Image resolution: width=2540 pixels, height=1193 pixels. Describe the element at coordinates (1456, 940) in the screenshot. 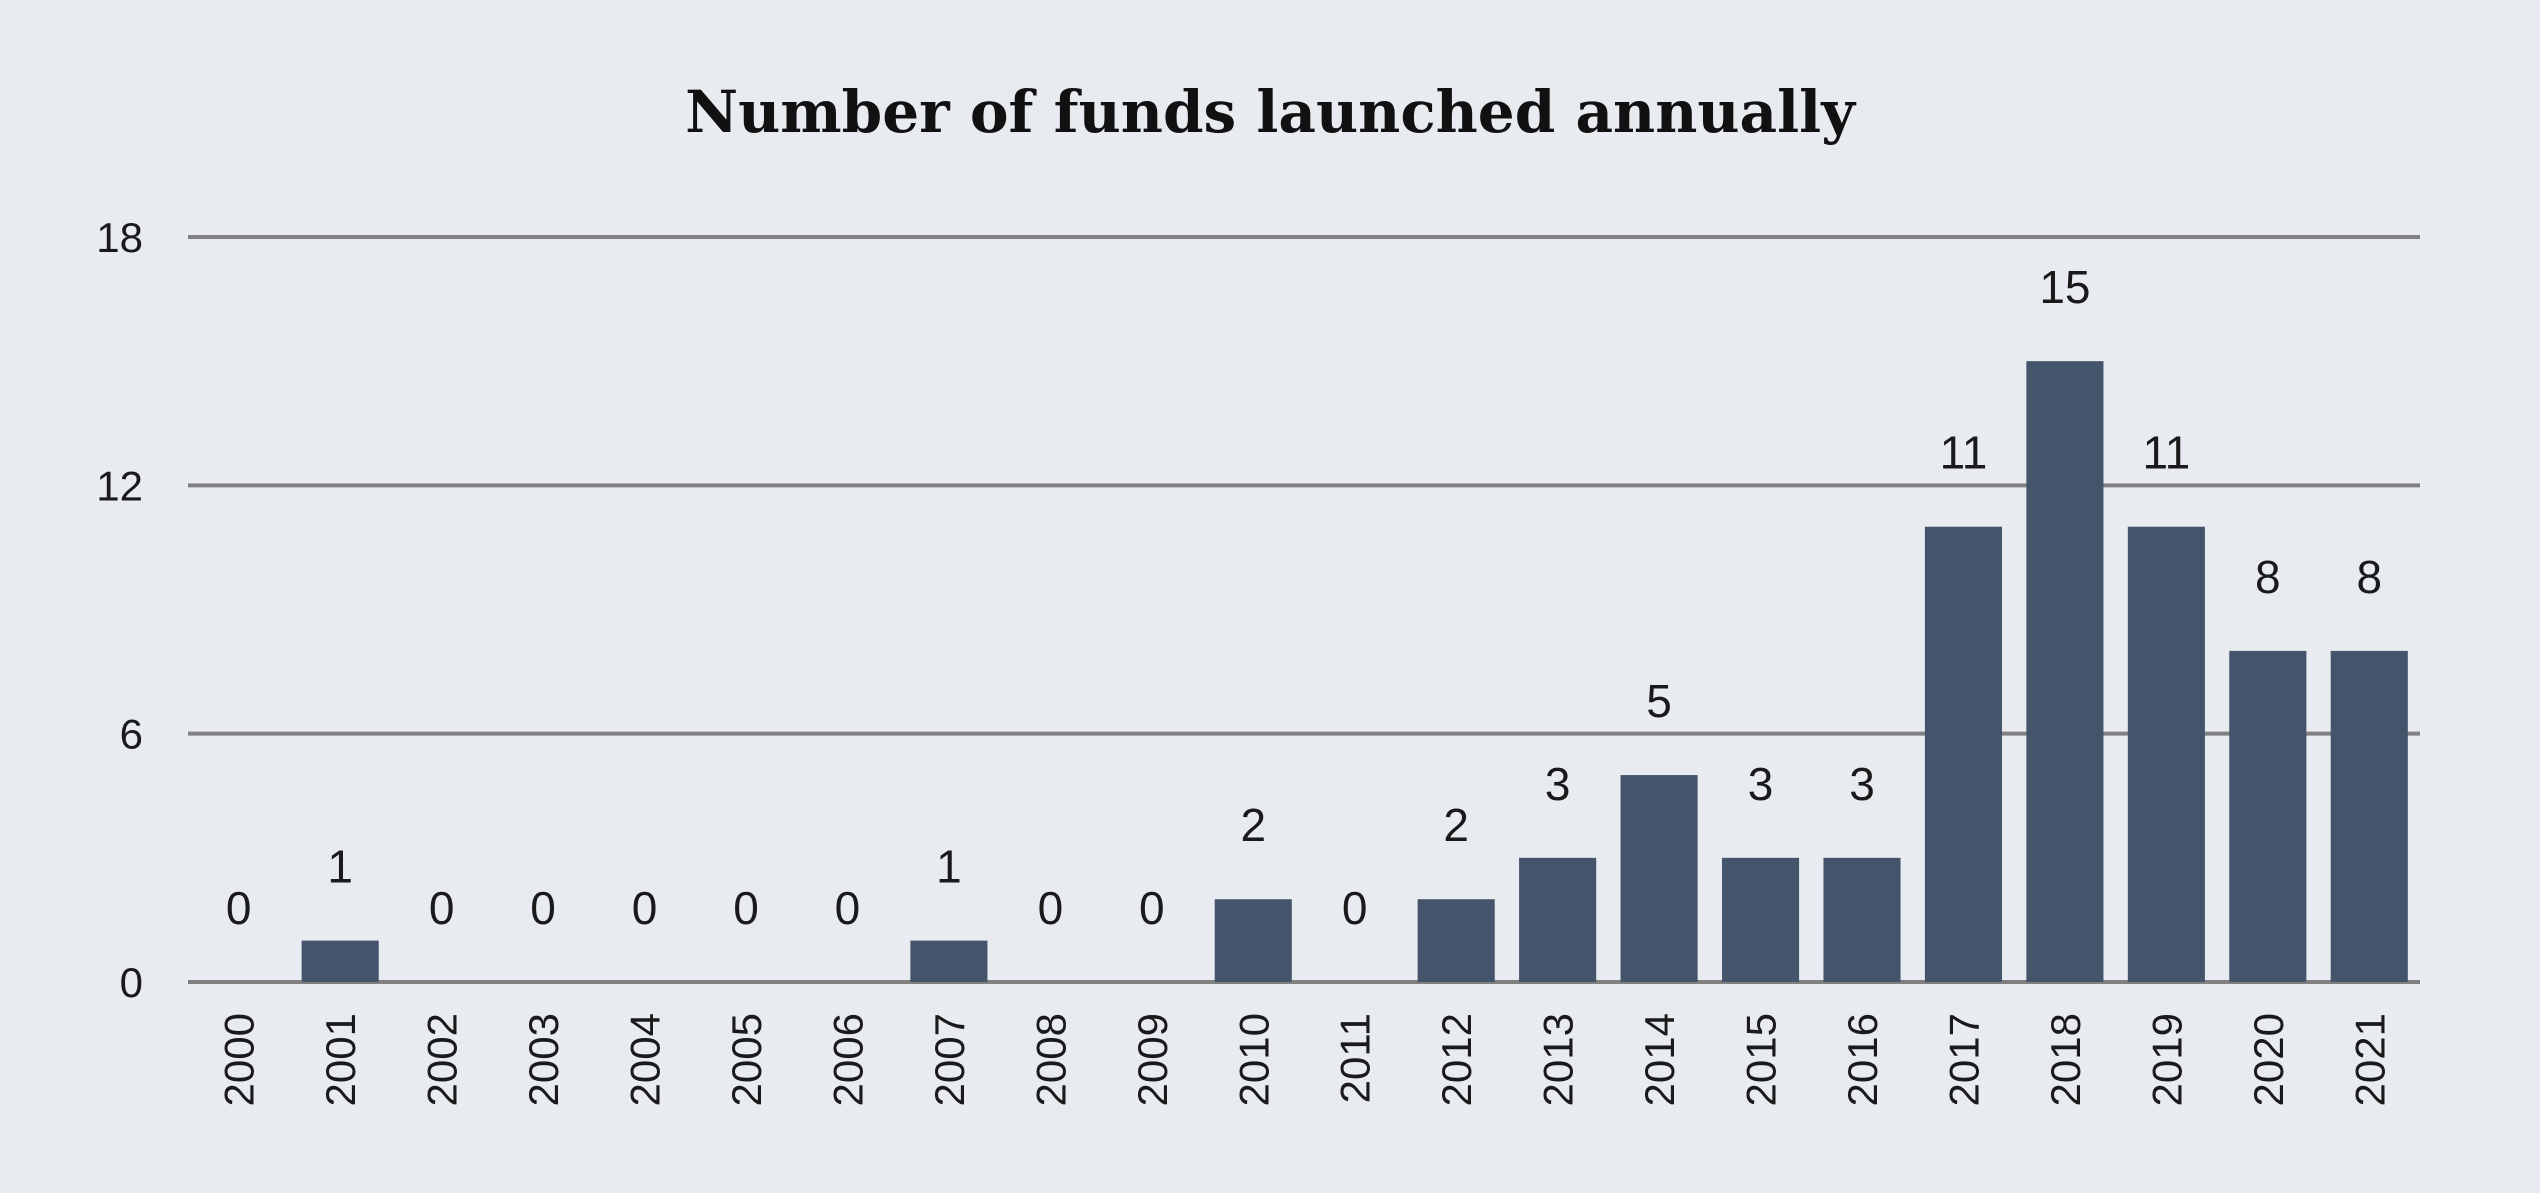

I see `bar-2012` at that location.